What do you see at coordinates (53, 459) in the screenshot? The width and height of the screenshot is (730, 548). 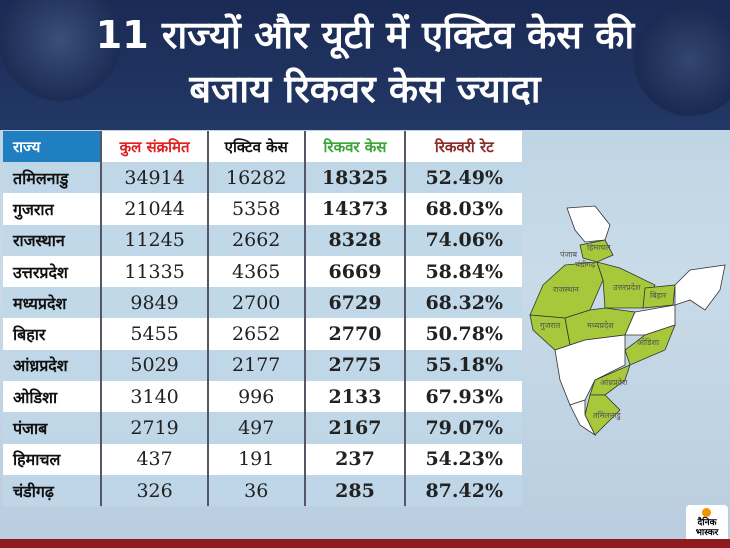 I see `state-name: हिमाचल` at bounding box center [53, 459].